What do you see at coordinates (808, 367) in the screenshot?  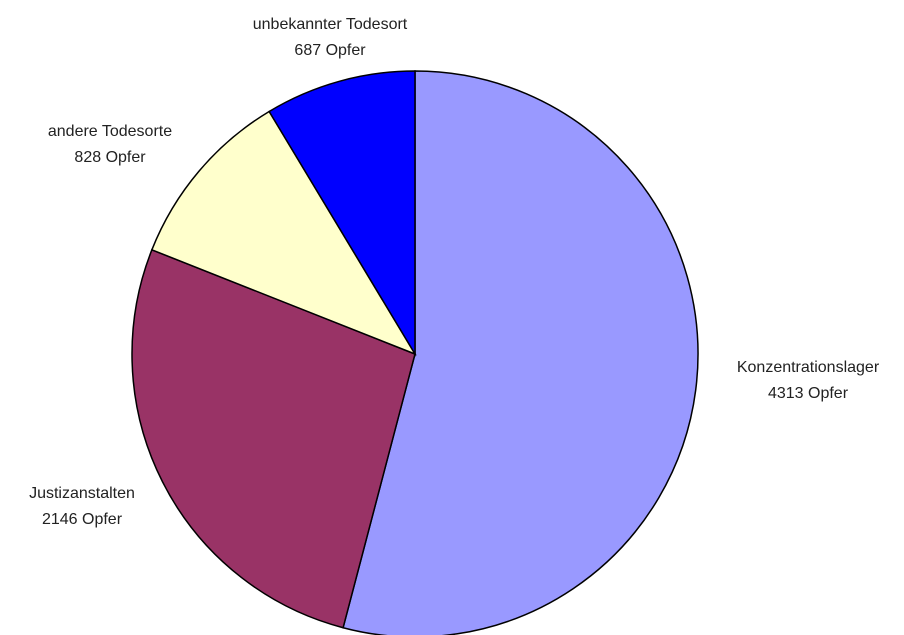 I see `slice-label: Konzentrationslager` at bounding box center [808, 367].